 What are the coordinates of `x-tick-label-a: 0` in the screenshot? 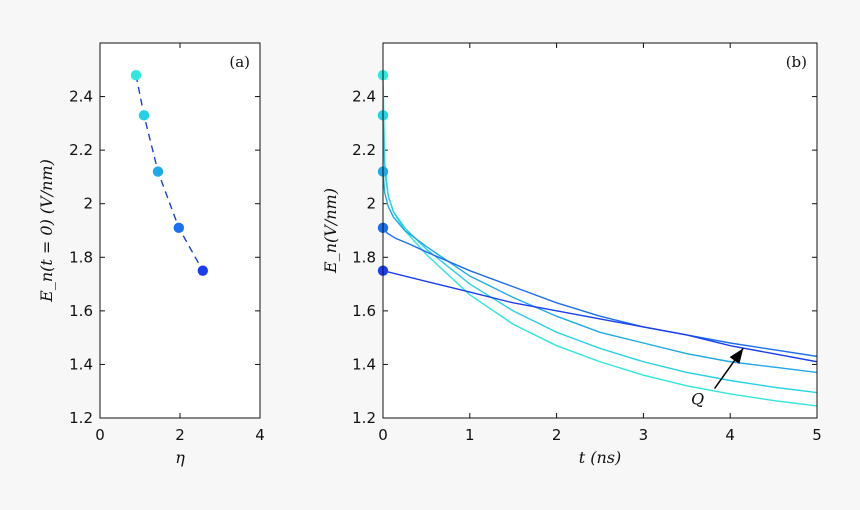 It's located at (100, 435).